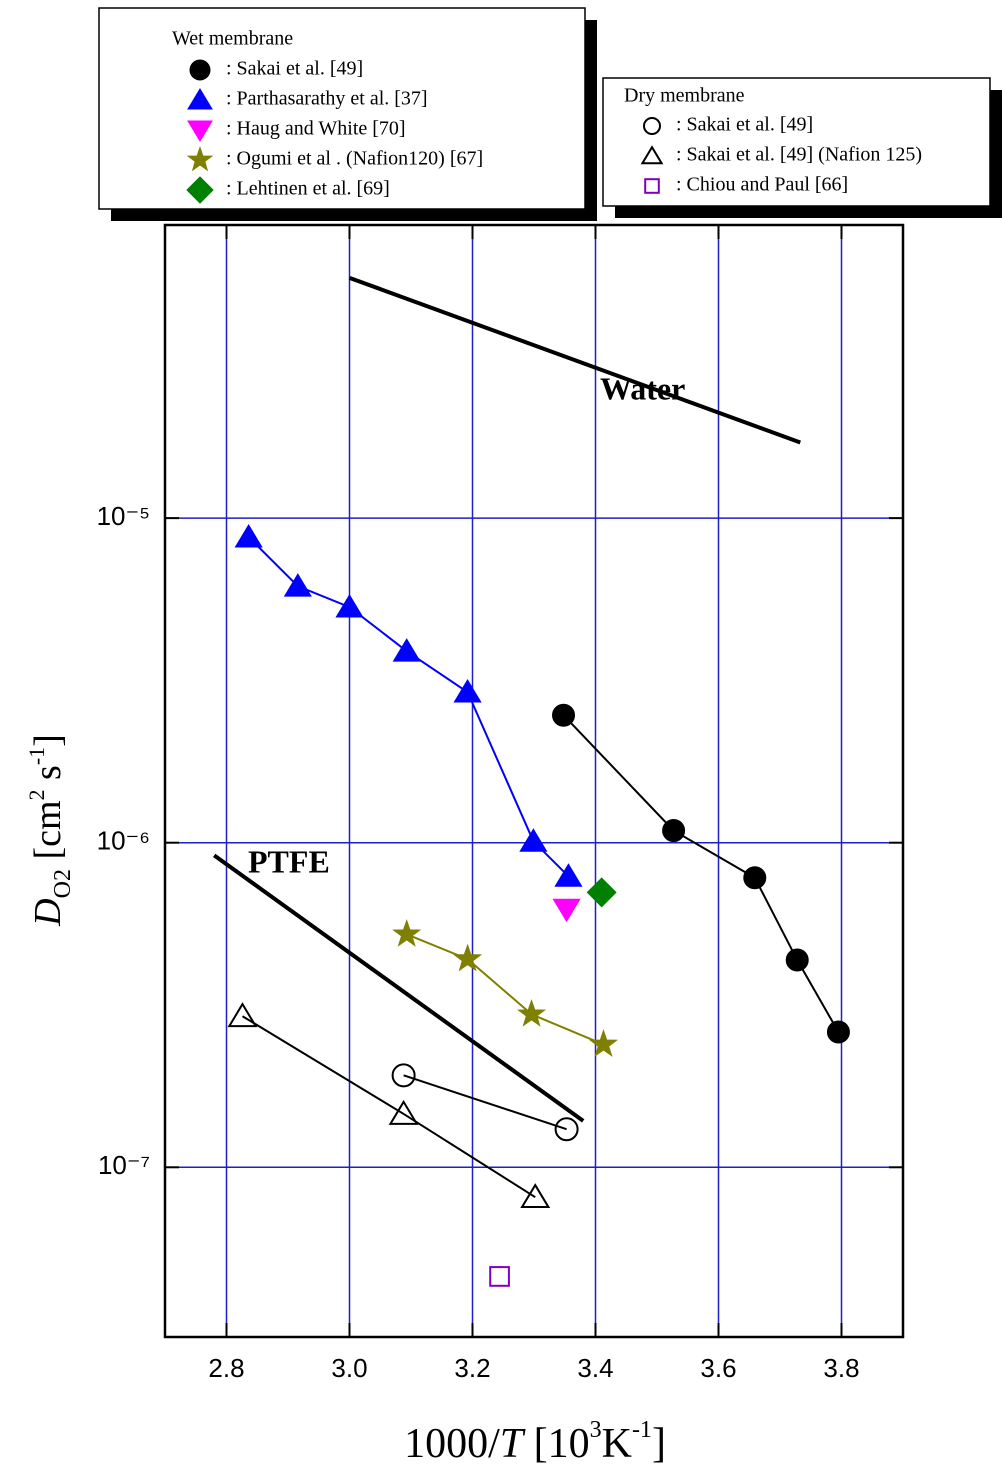  I want to click on legend-label: : Haug and White [70], so click(316, 129).